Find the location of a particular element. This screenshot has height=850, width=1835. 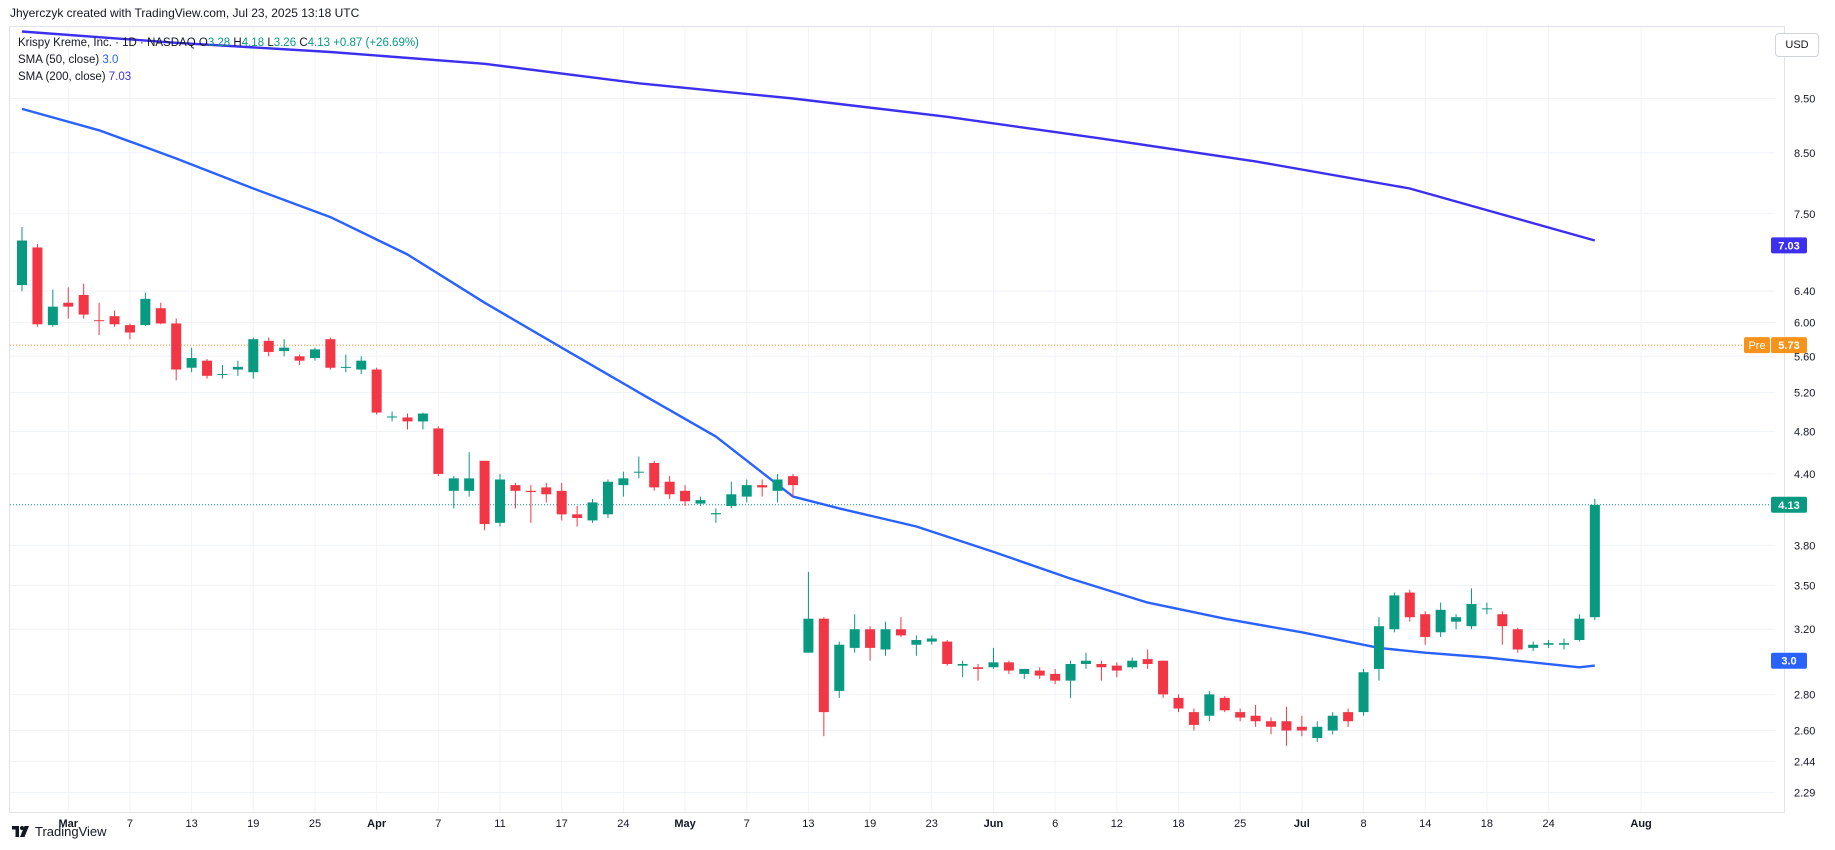

y-tick-label: 4.40 is located at coordinates (1804, 475).